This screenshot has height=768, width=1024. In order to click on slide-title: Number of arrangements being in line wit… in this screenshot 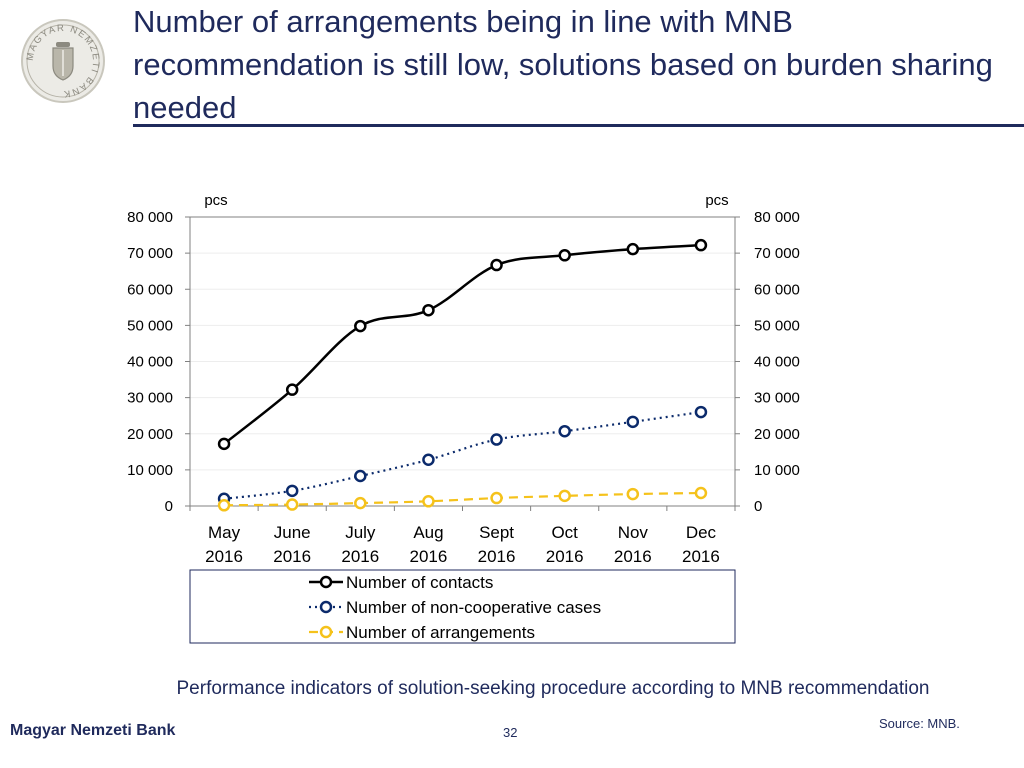, I will do `click(563, 64)`.